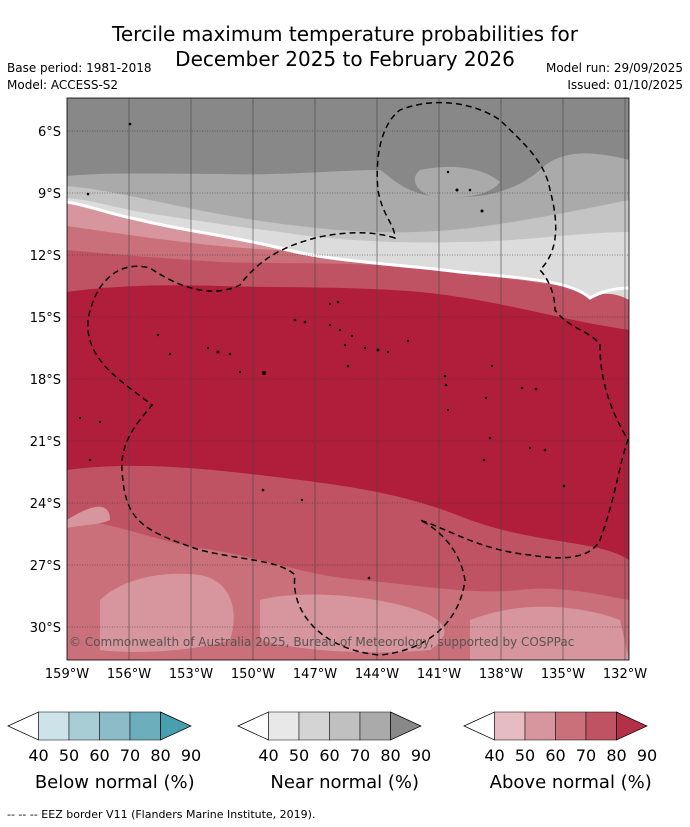 Image resolution: width=690 pixels, height=827 pixels. What do you see at coordinates (191, 674) in the screenshot?
I see `lon-label: 153°W` at bounding box center [191, 674].